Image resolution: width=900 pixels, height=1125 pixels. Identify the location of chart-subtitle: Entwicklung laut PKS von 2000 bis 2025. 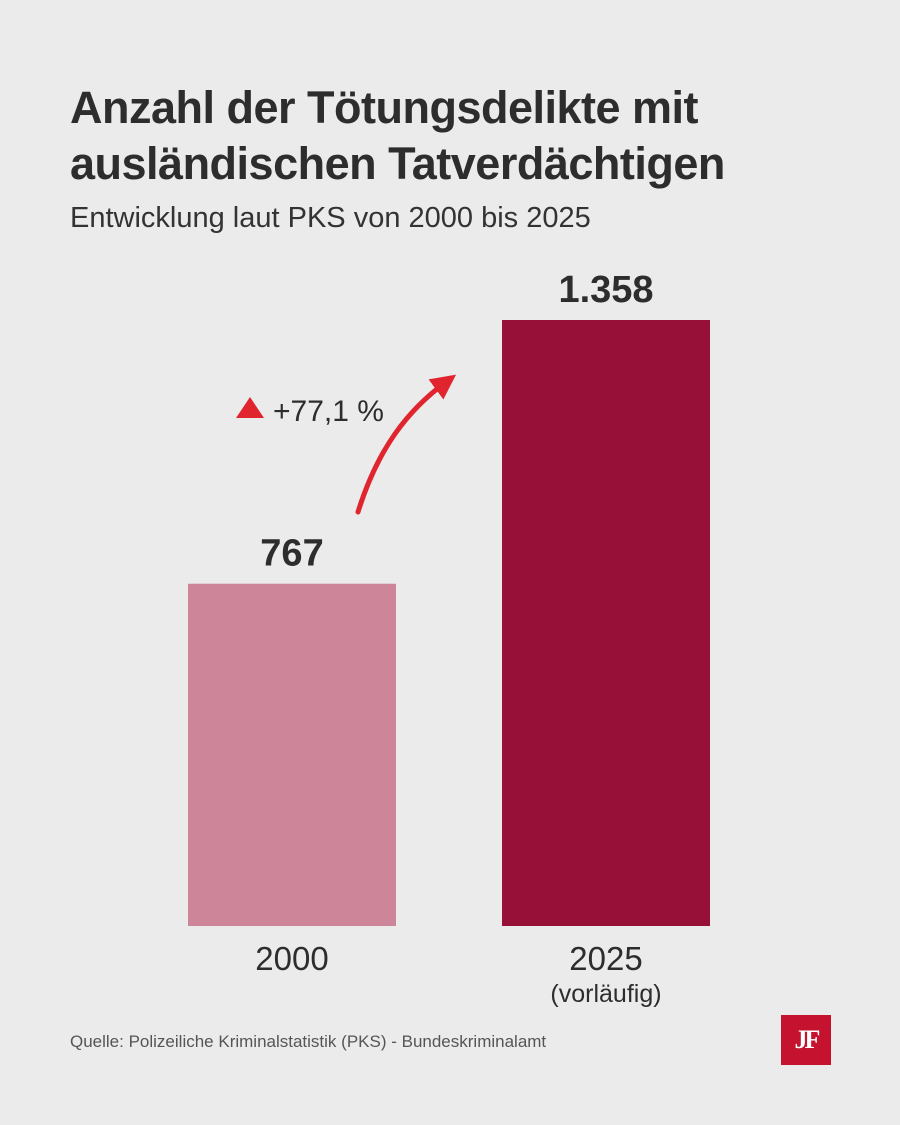
(330, 218).